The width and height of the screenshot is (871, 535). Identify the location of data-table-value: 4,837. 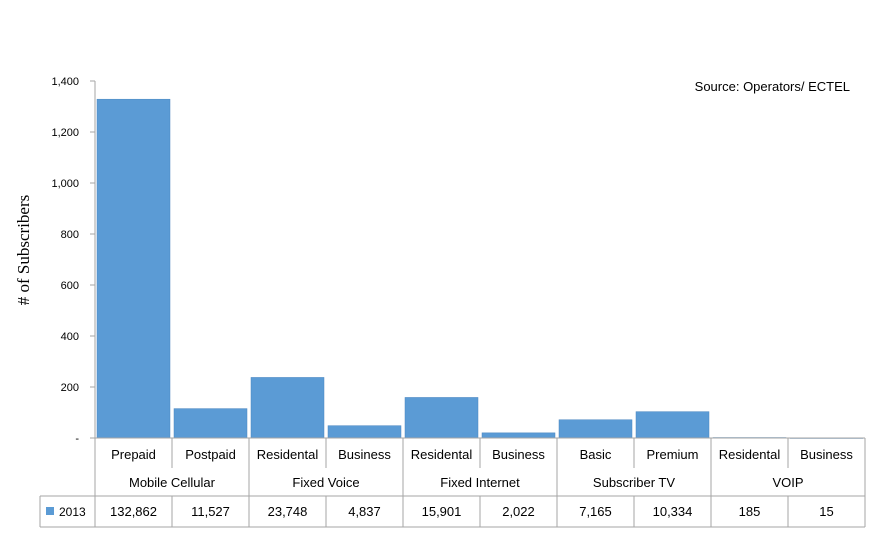
(364, 511).